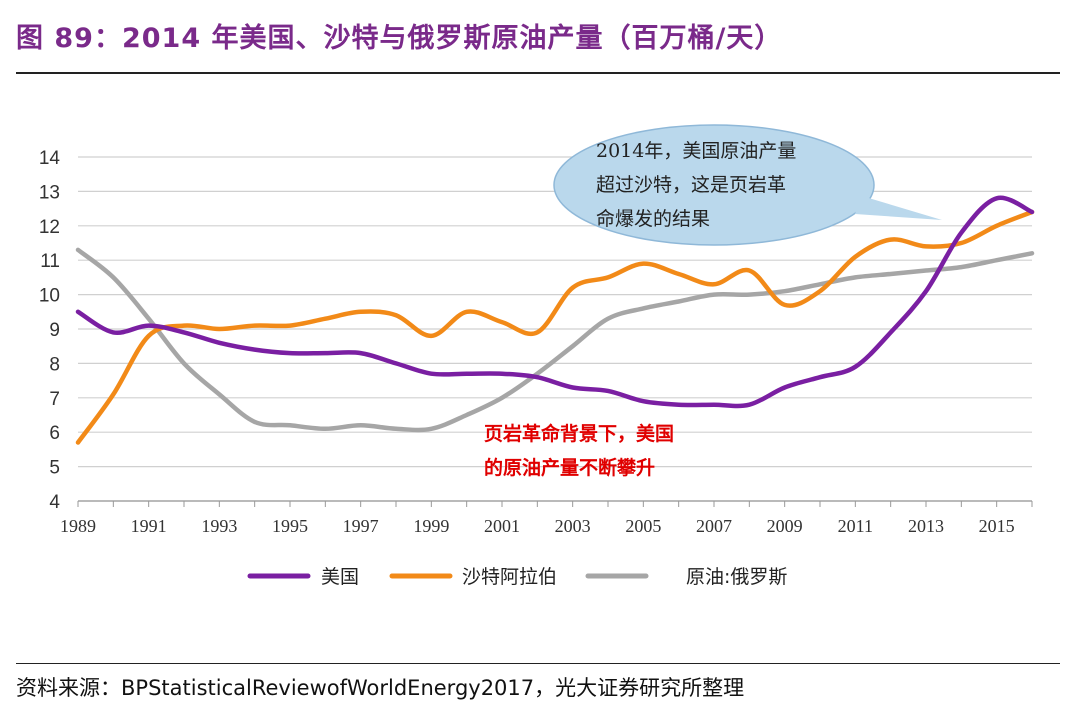  Describe the element at coordinates (50, 158) in the screenshot. I see `y-tick-label: 14` at that location.